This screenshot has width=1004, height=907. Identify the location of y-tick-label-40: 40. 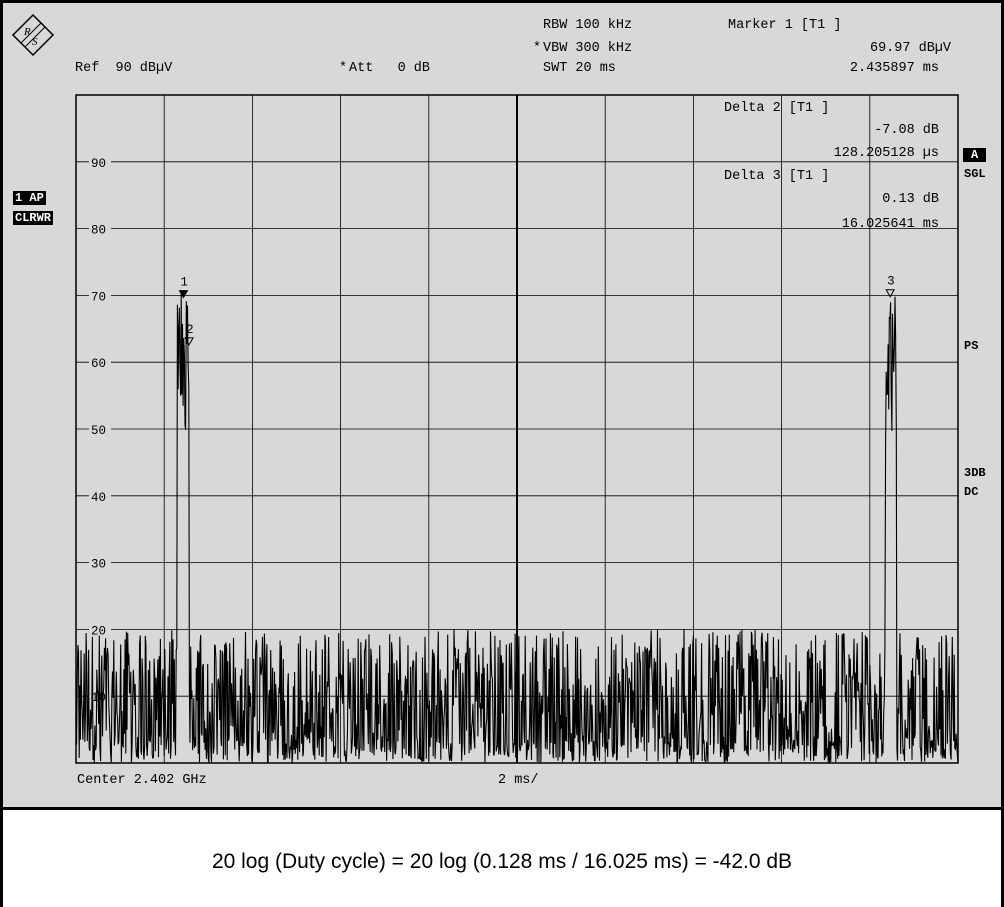
(98, 498).